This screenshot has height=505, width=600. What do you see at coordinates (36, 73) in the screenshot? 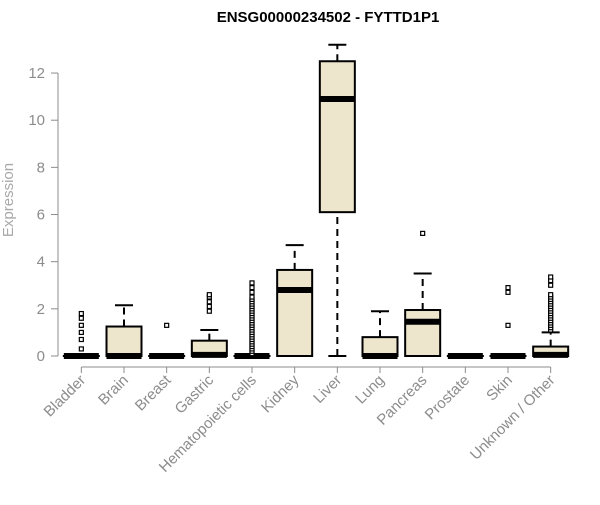
I see `y-tick-label: 12` at bounding box center [36, 73].